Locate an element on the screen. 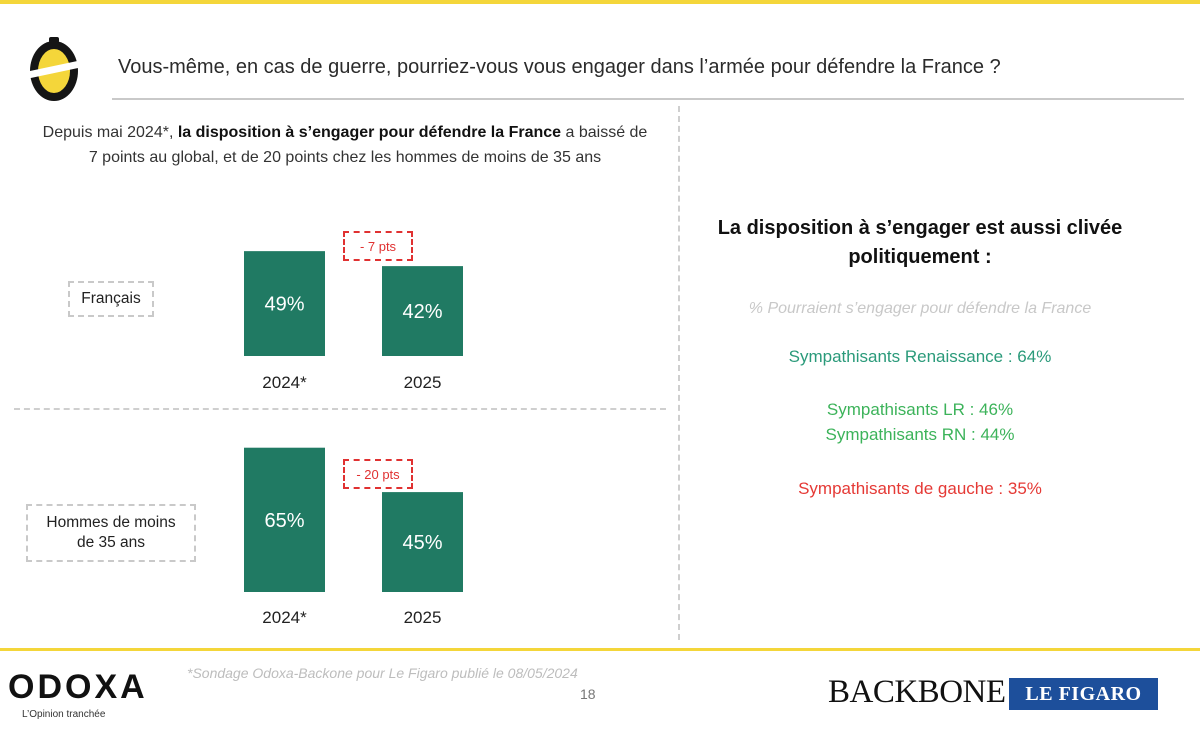 The image size is (1200, 735). bar-value-label: 45% is located at coordinates (422, 543).